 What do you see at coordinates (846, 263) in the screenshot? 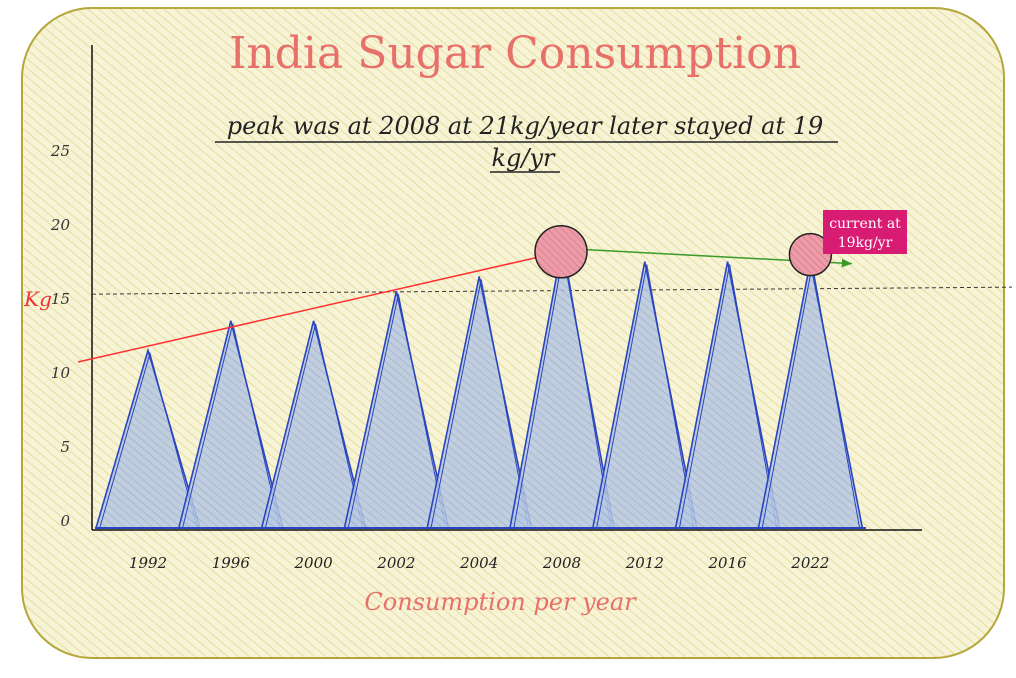
I see `flat-arrowhead` at bounding box center [846, 263].